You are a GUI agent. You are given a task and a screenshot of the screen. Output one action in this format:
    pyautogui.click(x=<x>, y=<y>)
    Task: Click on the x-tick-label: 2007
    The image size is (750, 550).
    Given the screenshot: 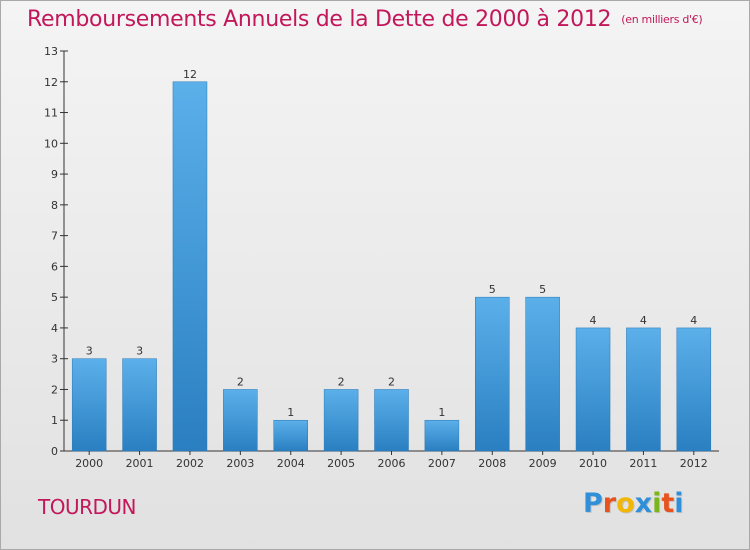 What is the action you would take?
    pyautogui.click(x=442, y=463)
    